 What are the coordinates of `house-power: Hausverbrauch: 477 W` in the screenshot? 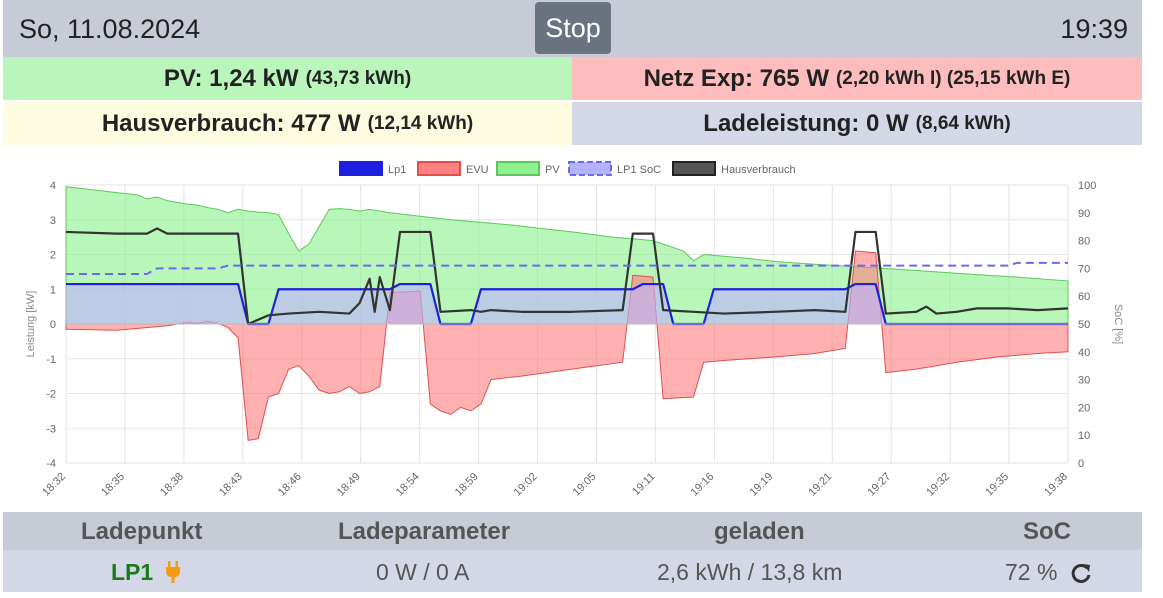 It's located at (231, 123).